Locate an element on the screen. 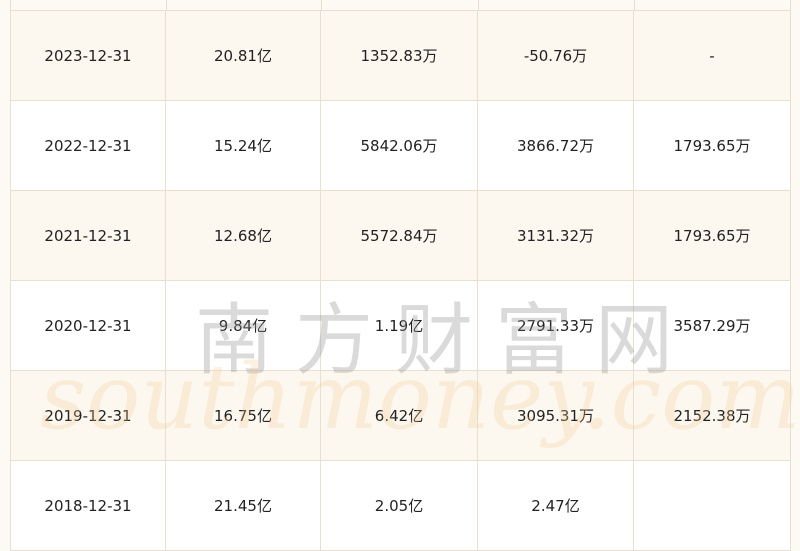  value-cell: 16.75亿 is located at coordinates (243, 415).